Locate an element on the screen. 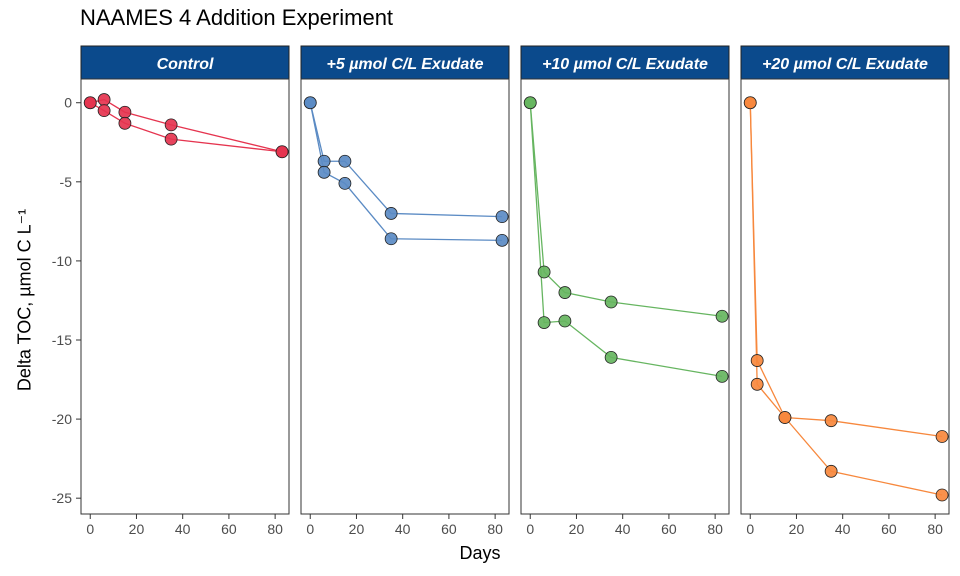 The width and height of the screenshot is (960, 576). facet-label: +10 µmol C/L Exudate is located at coordinates (625, 64).